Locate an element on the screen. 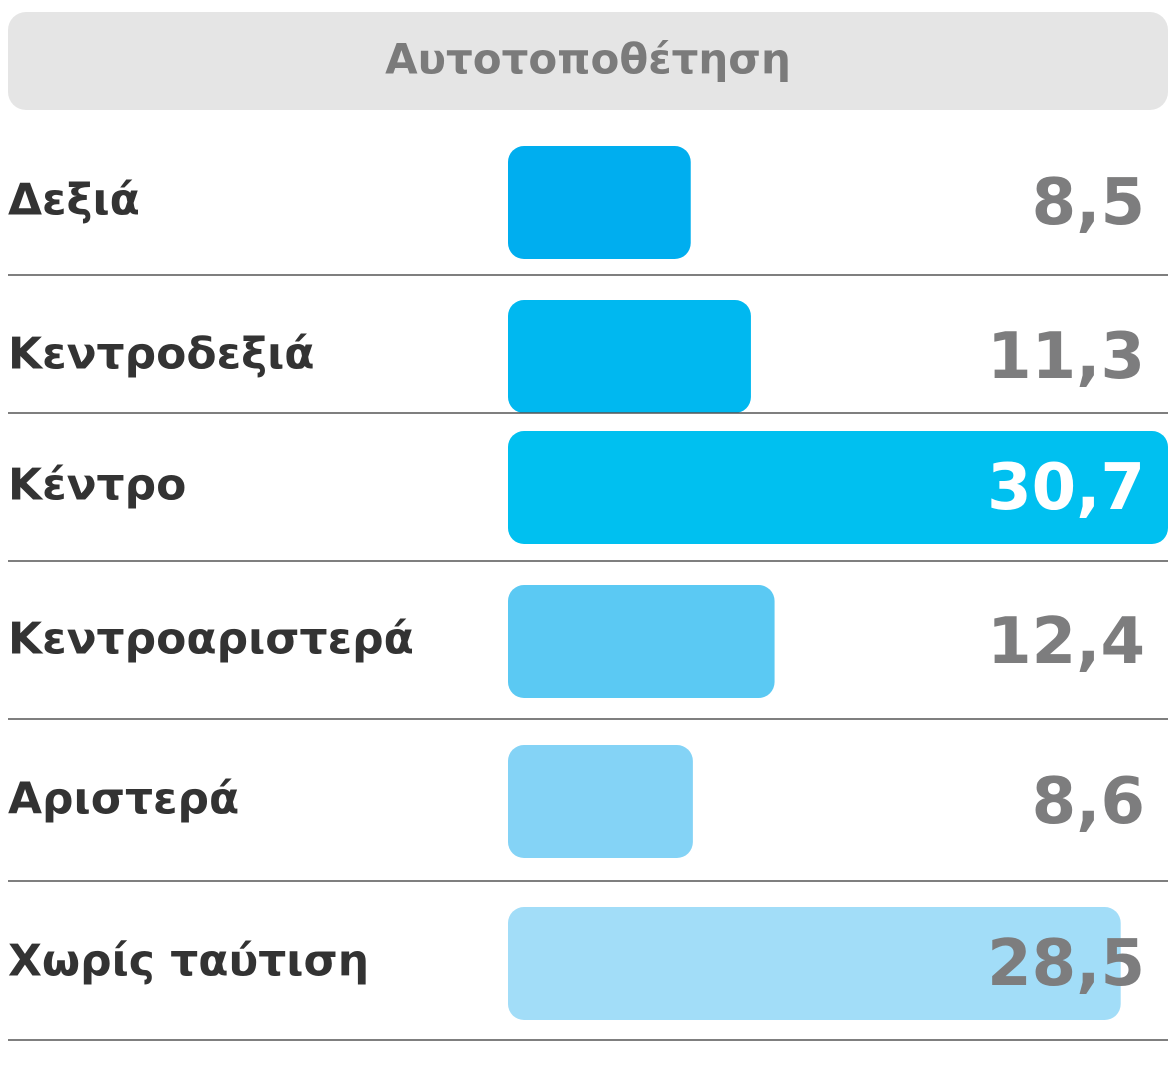 The width and height of the screenshot is (1168, 1065). category-label: Κεντροδεξιά is located at coordinates (161, 354).